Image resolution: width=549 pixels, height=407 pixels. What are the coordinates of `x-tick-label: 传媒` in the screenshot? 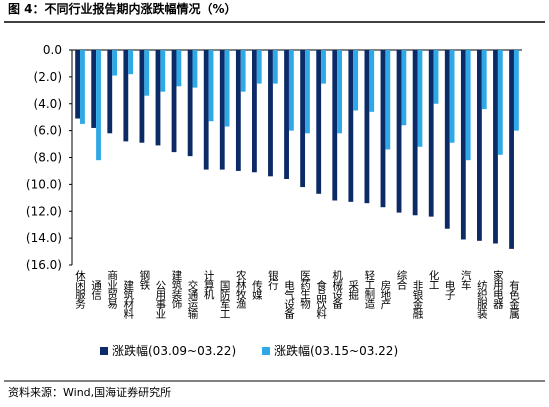 It's located at (257, 290).